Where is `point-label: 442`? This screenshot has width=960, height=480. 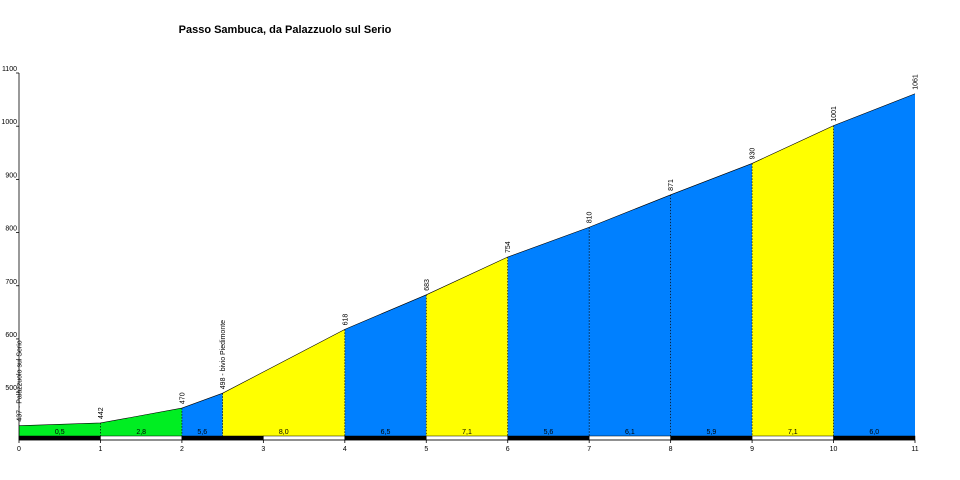
point-label: 442 is located at coordinates (101, 413).